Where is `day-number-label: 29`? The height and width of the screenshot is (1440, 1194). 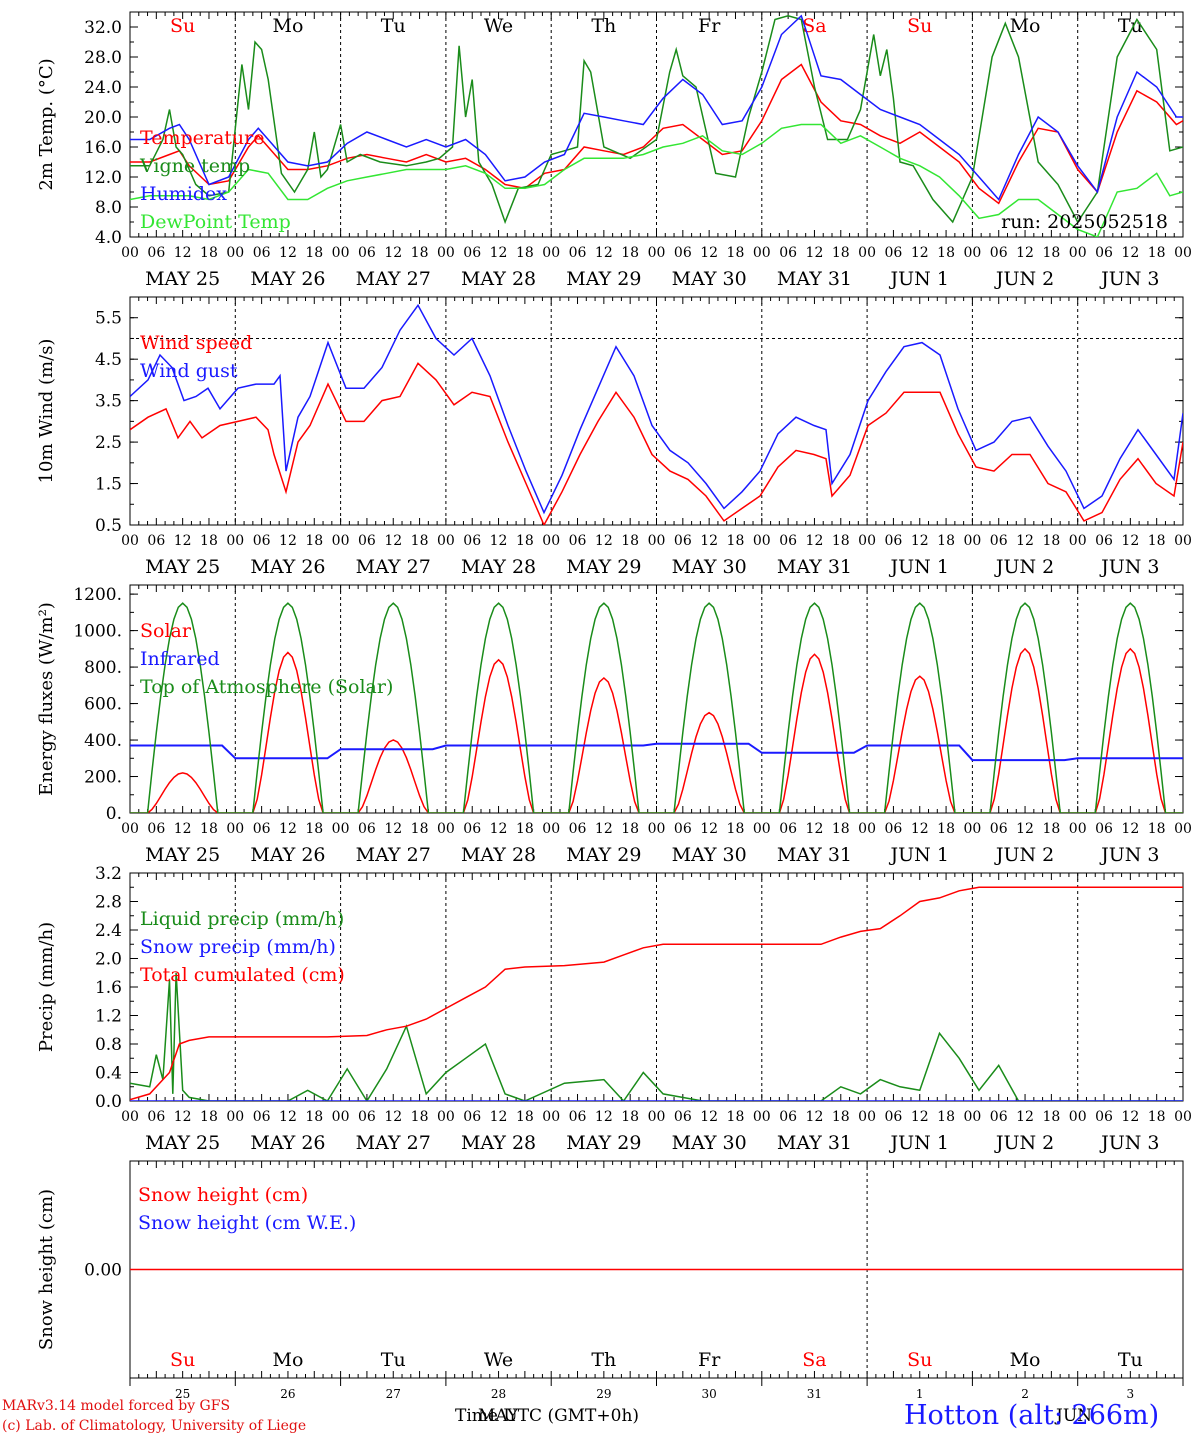
day-number-label: 29 is located at coordinates (603, 1392).